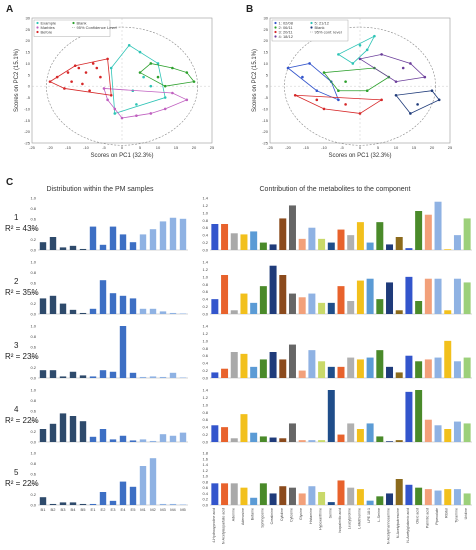  Describe the element at coordinates (33, 239) in the screenshot. I see `sample-y-tick-label: 0.2` at that location.